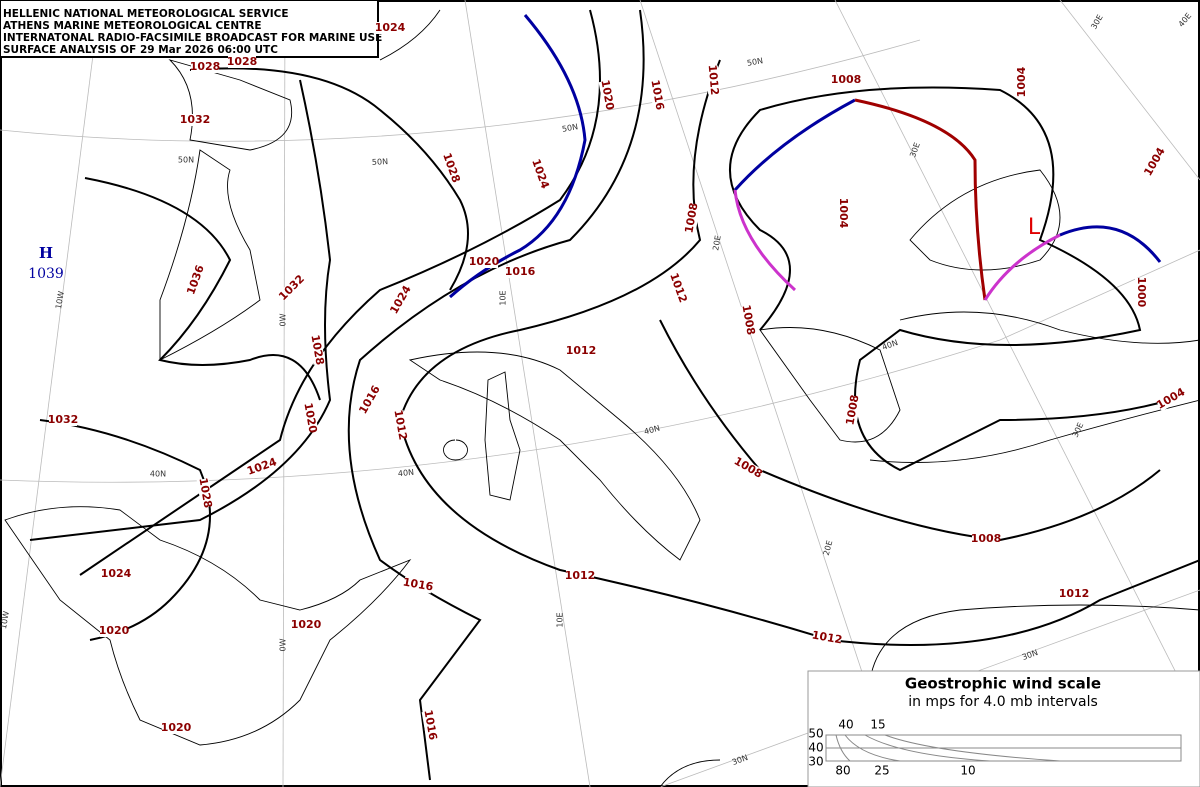 The image size is (1200, 787). What do you see at coordinates (830, 385) in the screenshot?
I see `greece` at bounding box center [830, 385].